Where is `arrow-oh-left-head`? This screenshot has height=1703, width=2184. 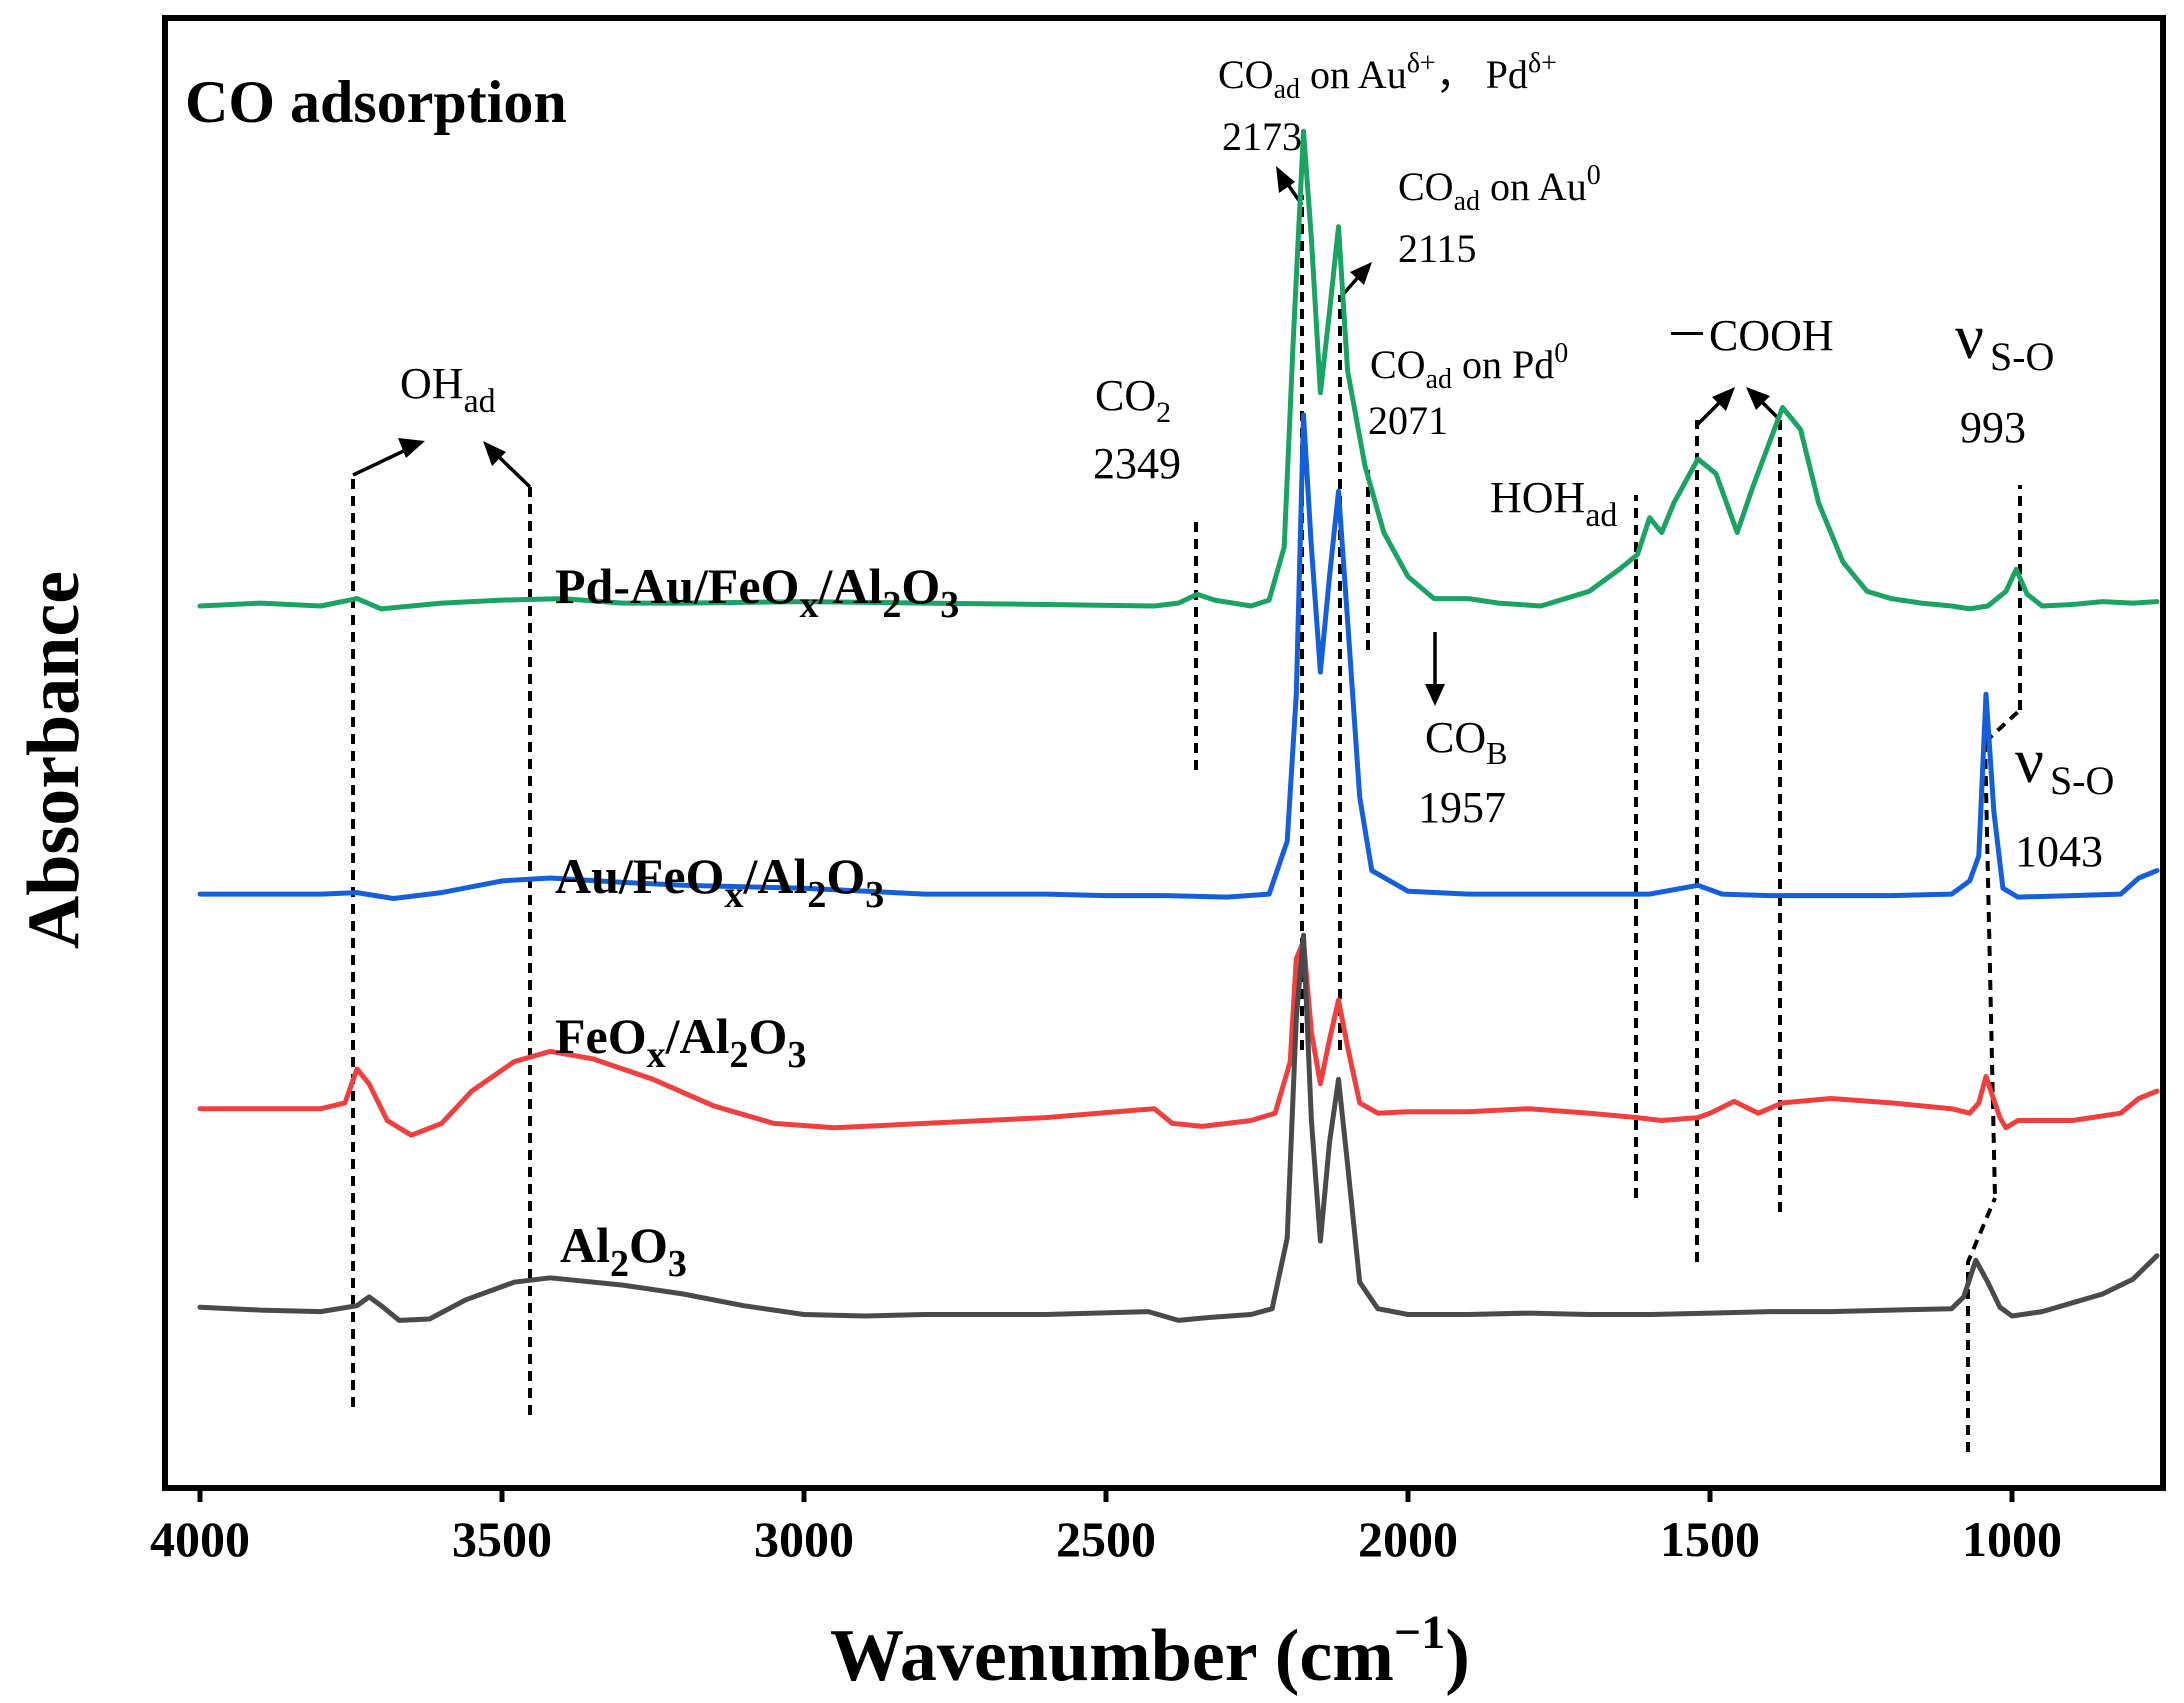
arrow-oh-left-head is located at coordinates (411, 448).